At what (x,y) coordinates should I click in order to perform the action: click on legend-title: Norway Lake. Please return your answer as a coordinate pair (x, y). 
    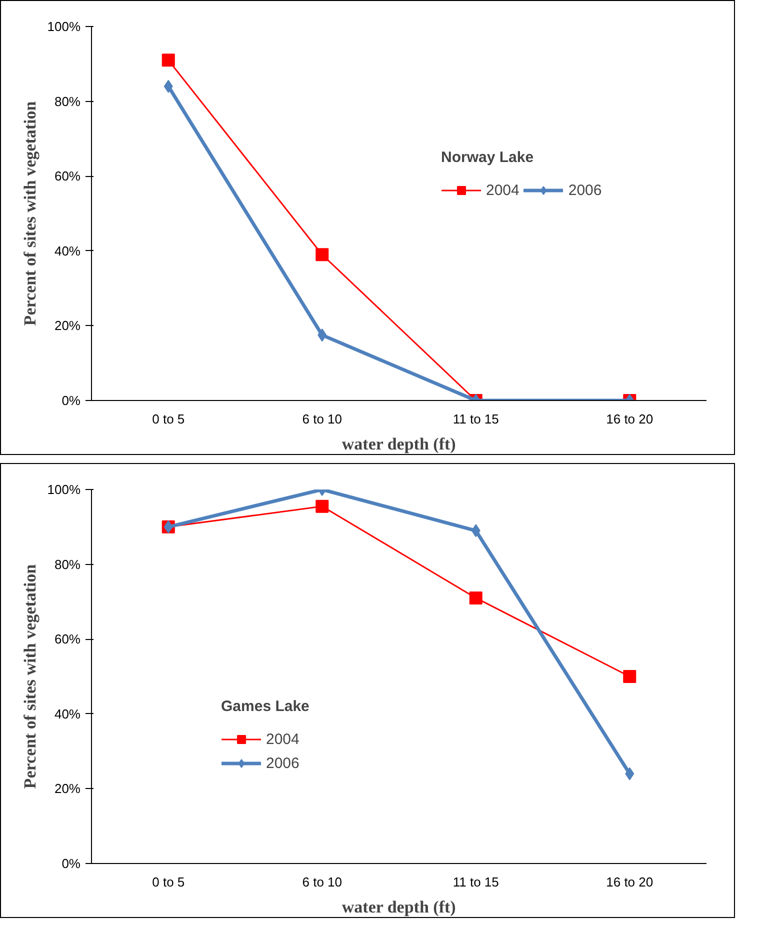
    Looking at the image, I should click on (488, 157).